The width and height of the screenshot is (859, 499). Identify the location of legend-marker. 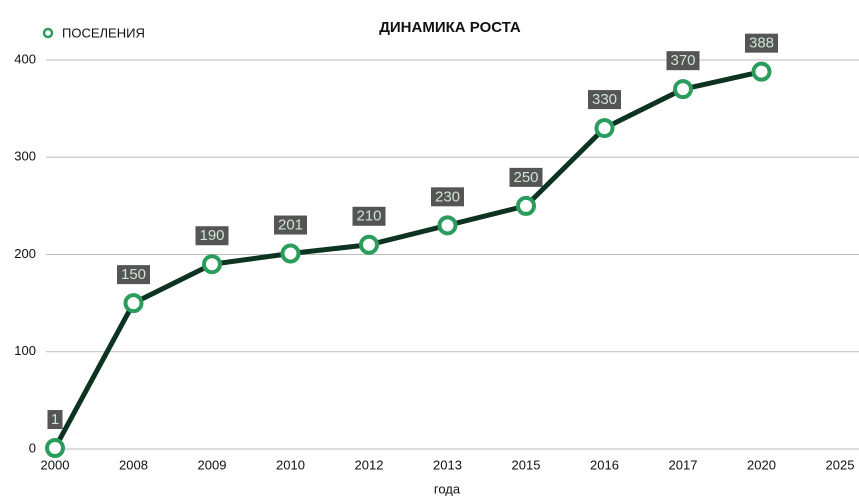
(48, 33).